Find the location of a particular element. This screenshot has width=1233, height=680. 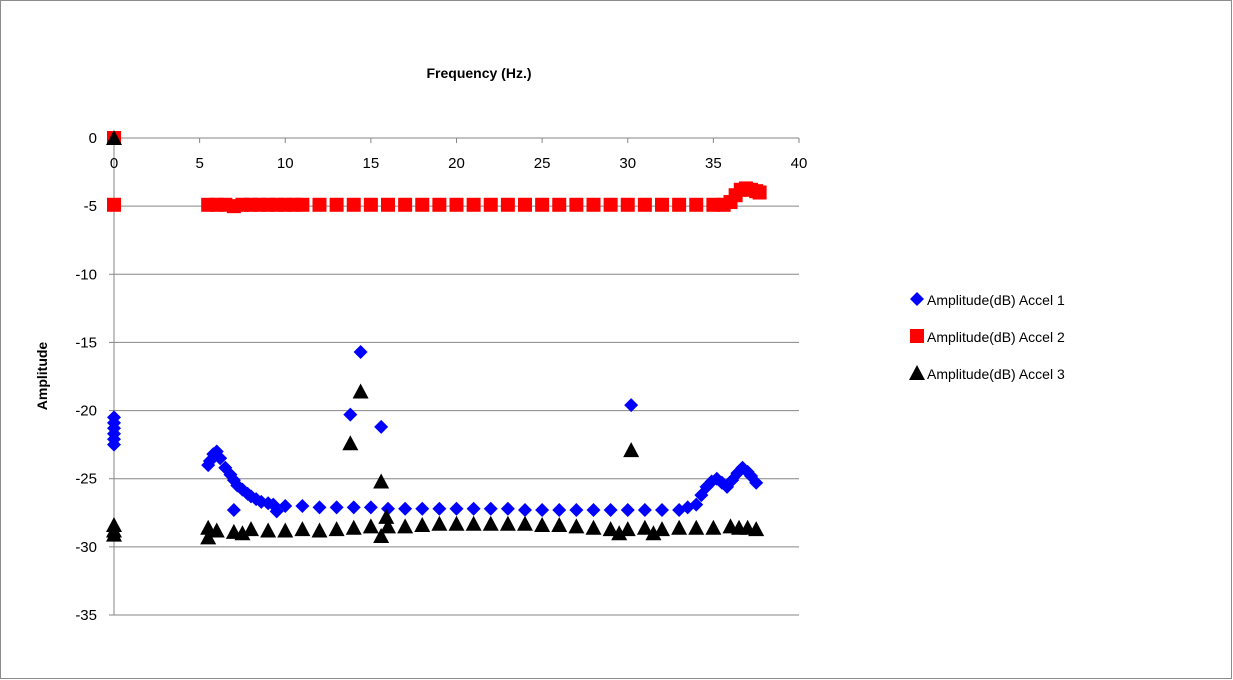

legend-label: Amplitude(dB) Accel 3 is located at coordinates (996, 374).